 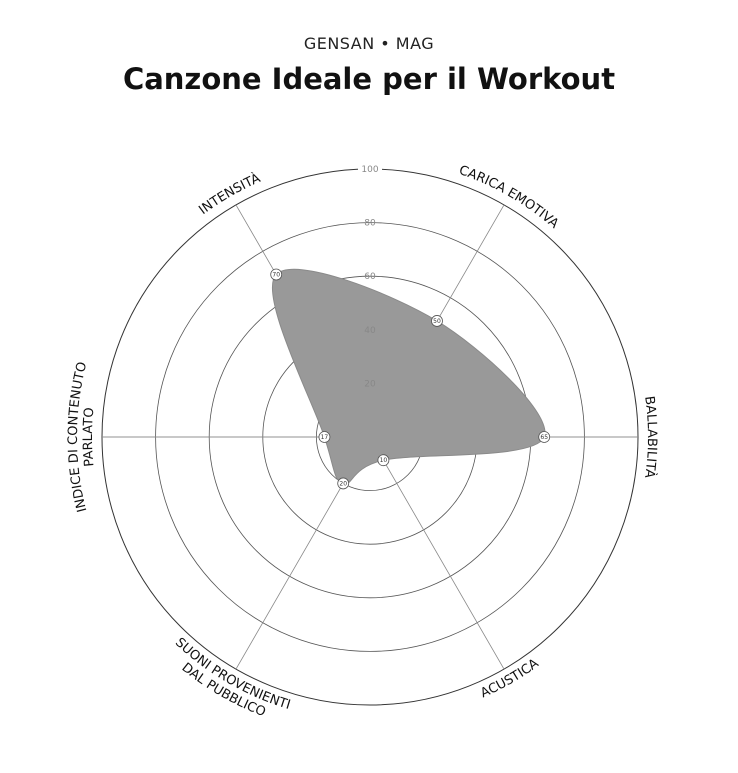 I want to click on data-label-5: 17, so click(x=325, y=437).